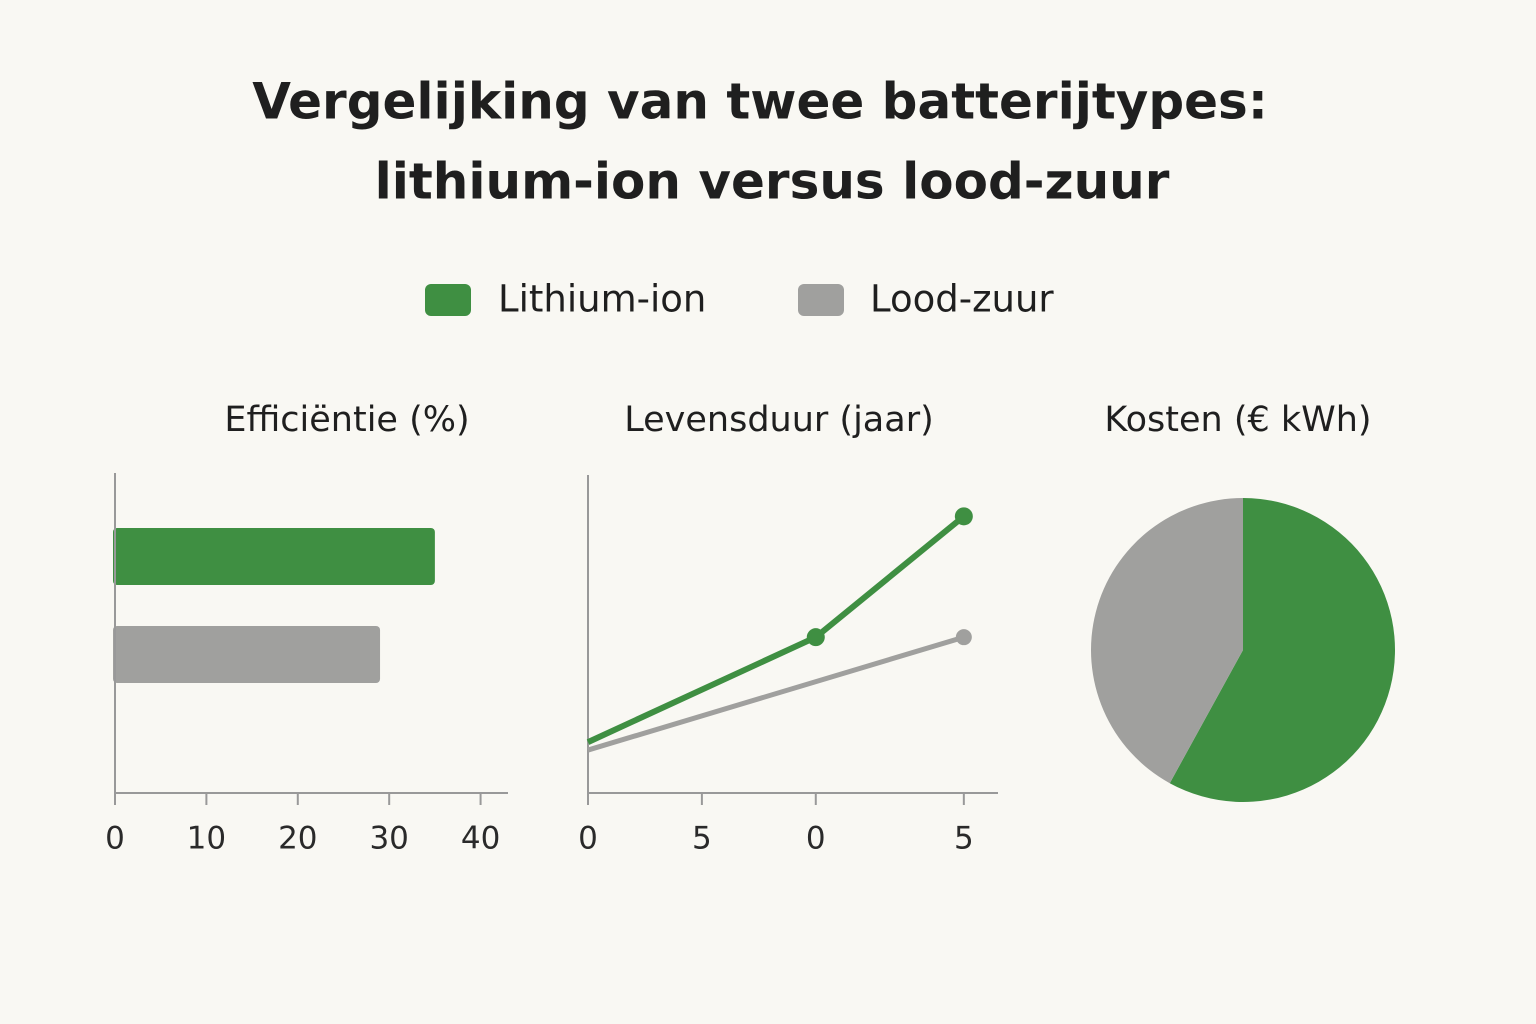 Image resolution: width=1536 pixels, height=1024 pixels. Describe the element at coordinates (1237, 420) in the screenshot. I see `chart-title: Kosten (€ kWh)` at that location.